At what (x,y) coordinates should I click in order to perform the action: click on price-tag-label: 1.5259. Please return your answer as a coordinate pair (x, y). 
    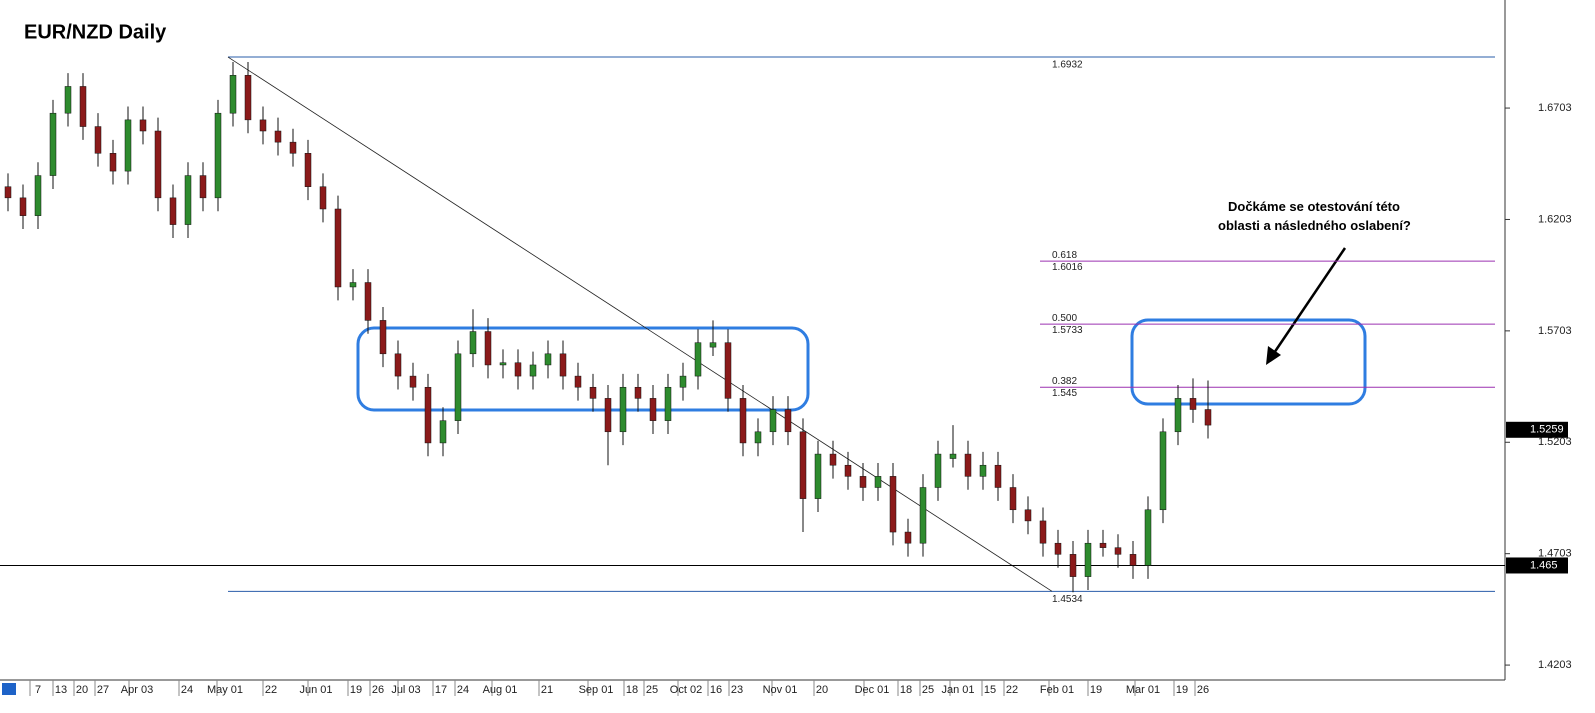
    Looking at the image, I should click on (1547, 430).